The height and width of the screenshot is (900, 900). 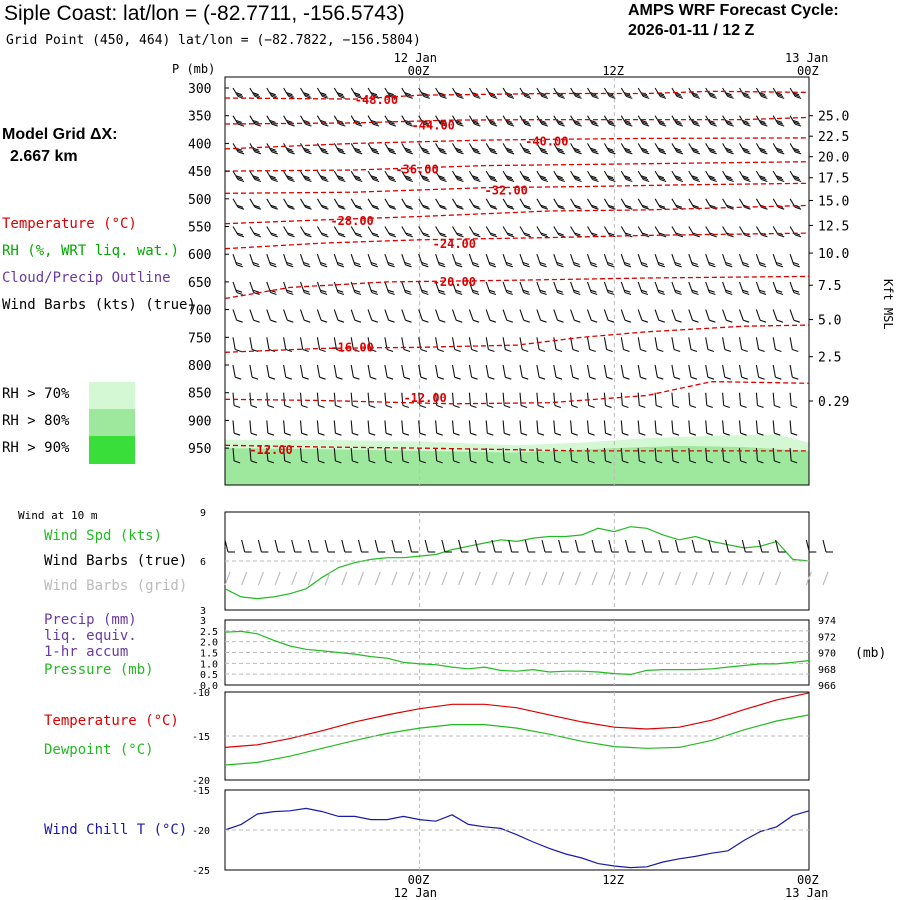 I want to click on wind-ytick: 3, so click(x=203, y=611).